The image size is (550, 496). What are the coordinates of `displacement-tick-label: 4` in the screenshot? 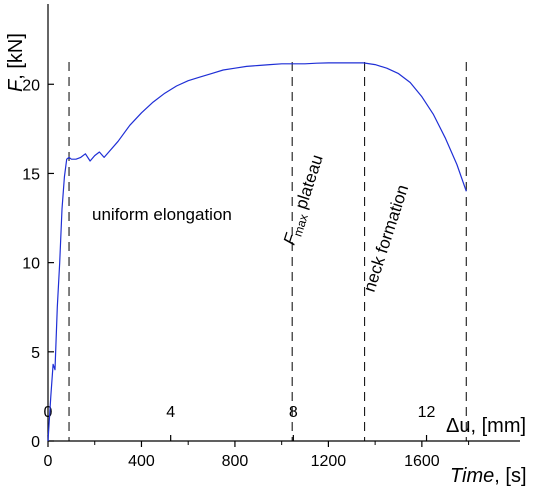 It's located at (170, 412).